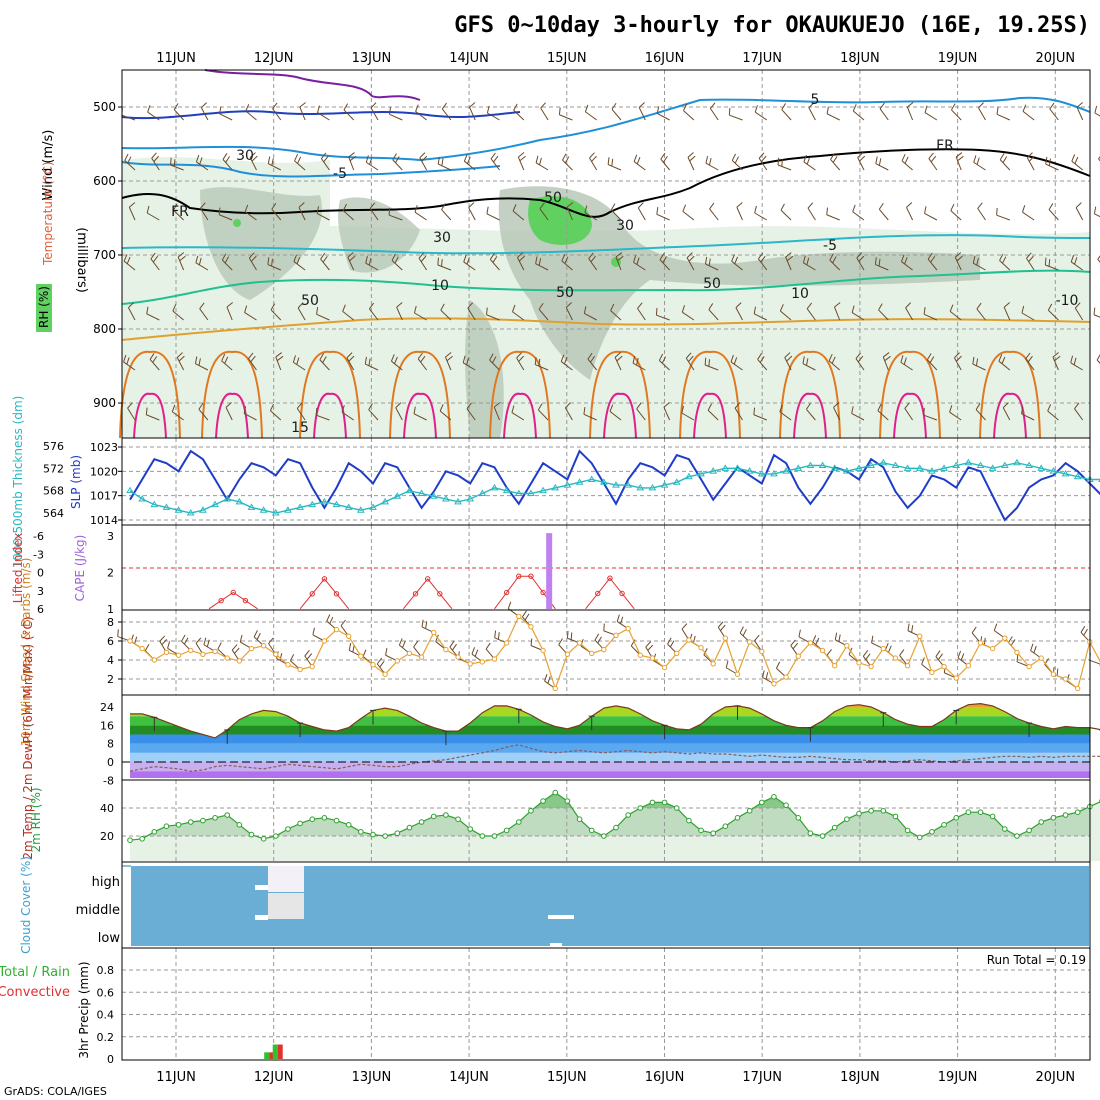 This screenshot has width=1100, height=1100. Describe the element at coordinates (44, 308) in the screenshot. I see `rh-legend-swatch` at that location.